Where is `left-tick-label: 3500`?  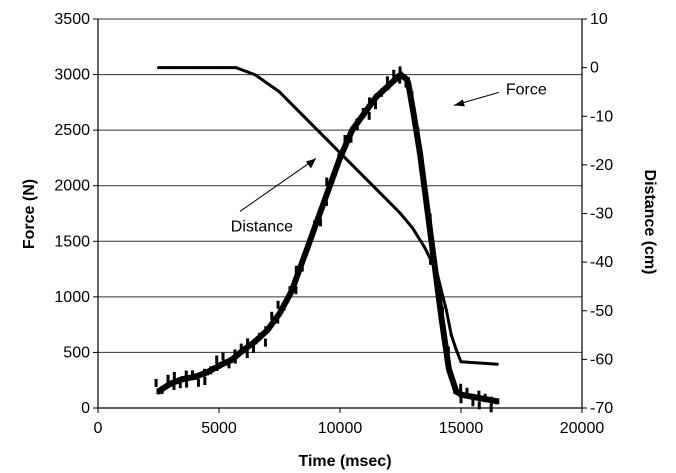
left-tick-label: 3500 is located at coordinates (72, 19).